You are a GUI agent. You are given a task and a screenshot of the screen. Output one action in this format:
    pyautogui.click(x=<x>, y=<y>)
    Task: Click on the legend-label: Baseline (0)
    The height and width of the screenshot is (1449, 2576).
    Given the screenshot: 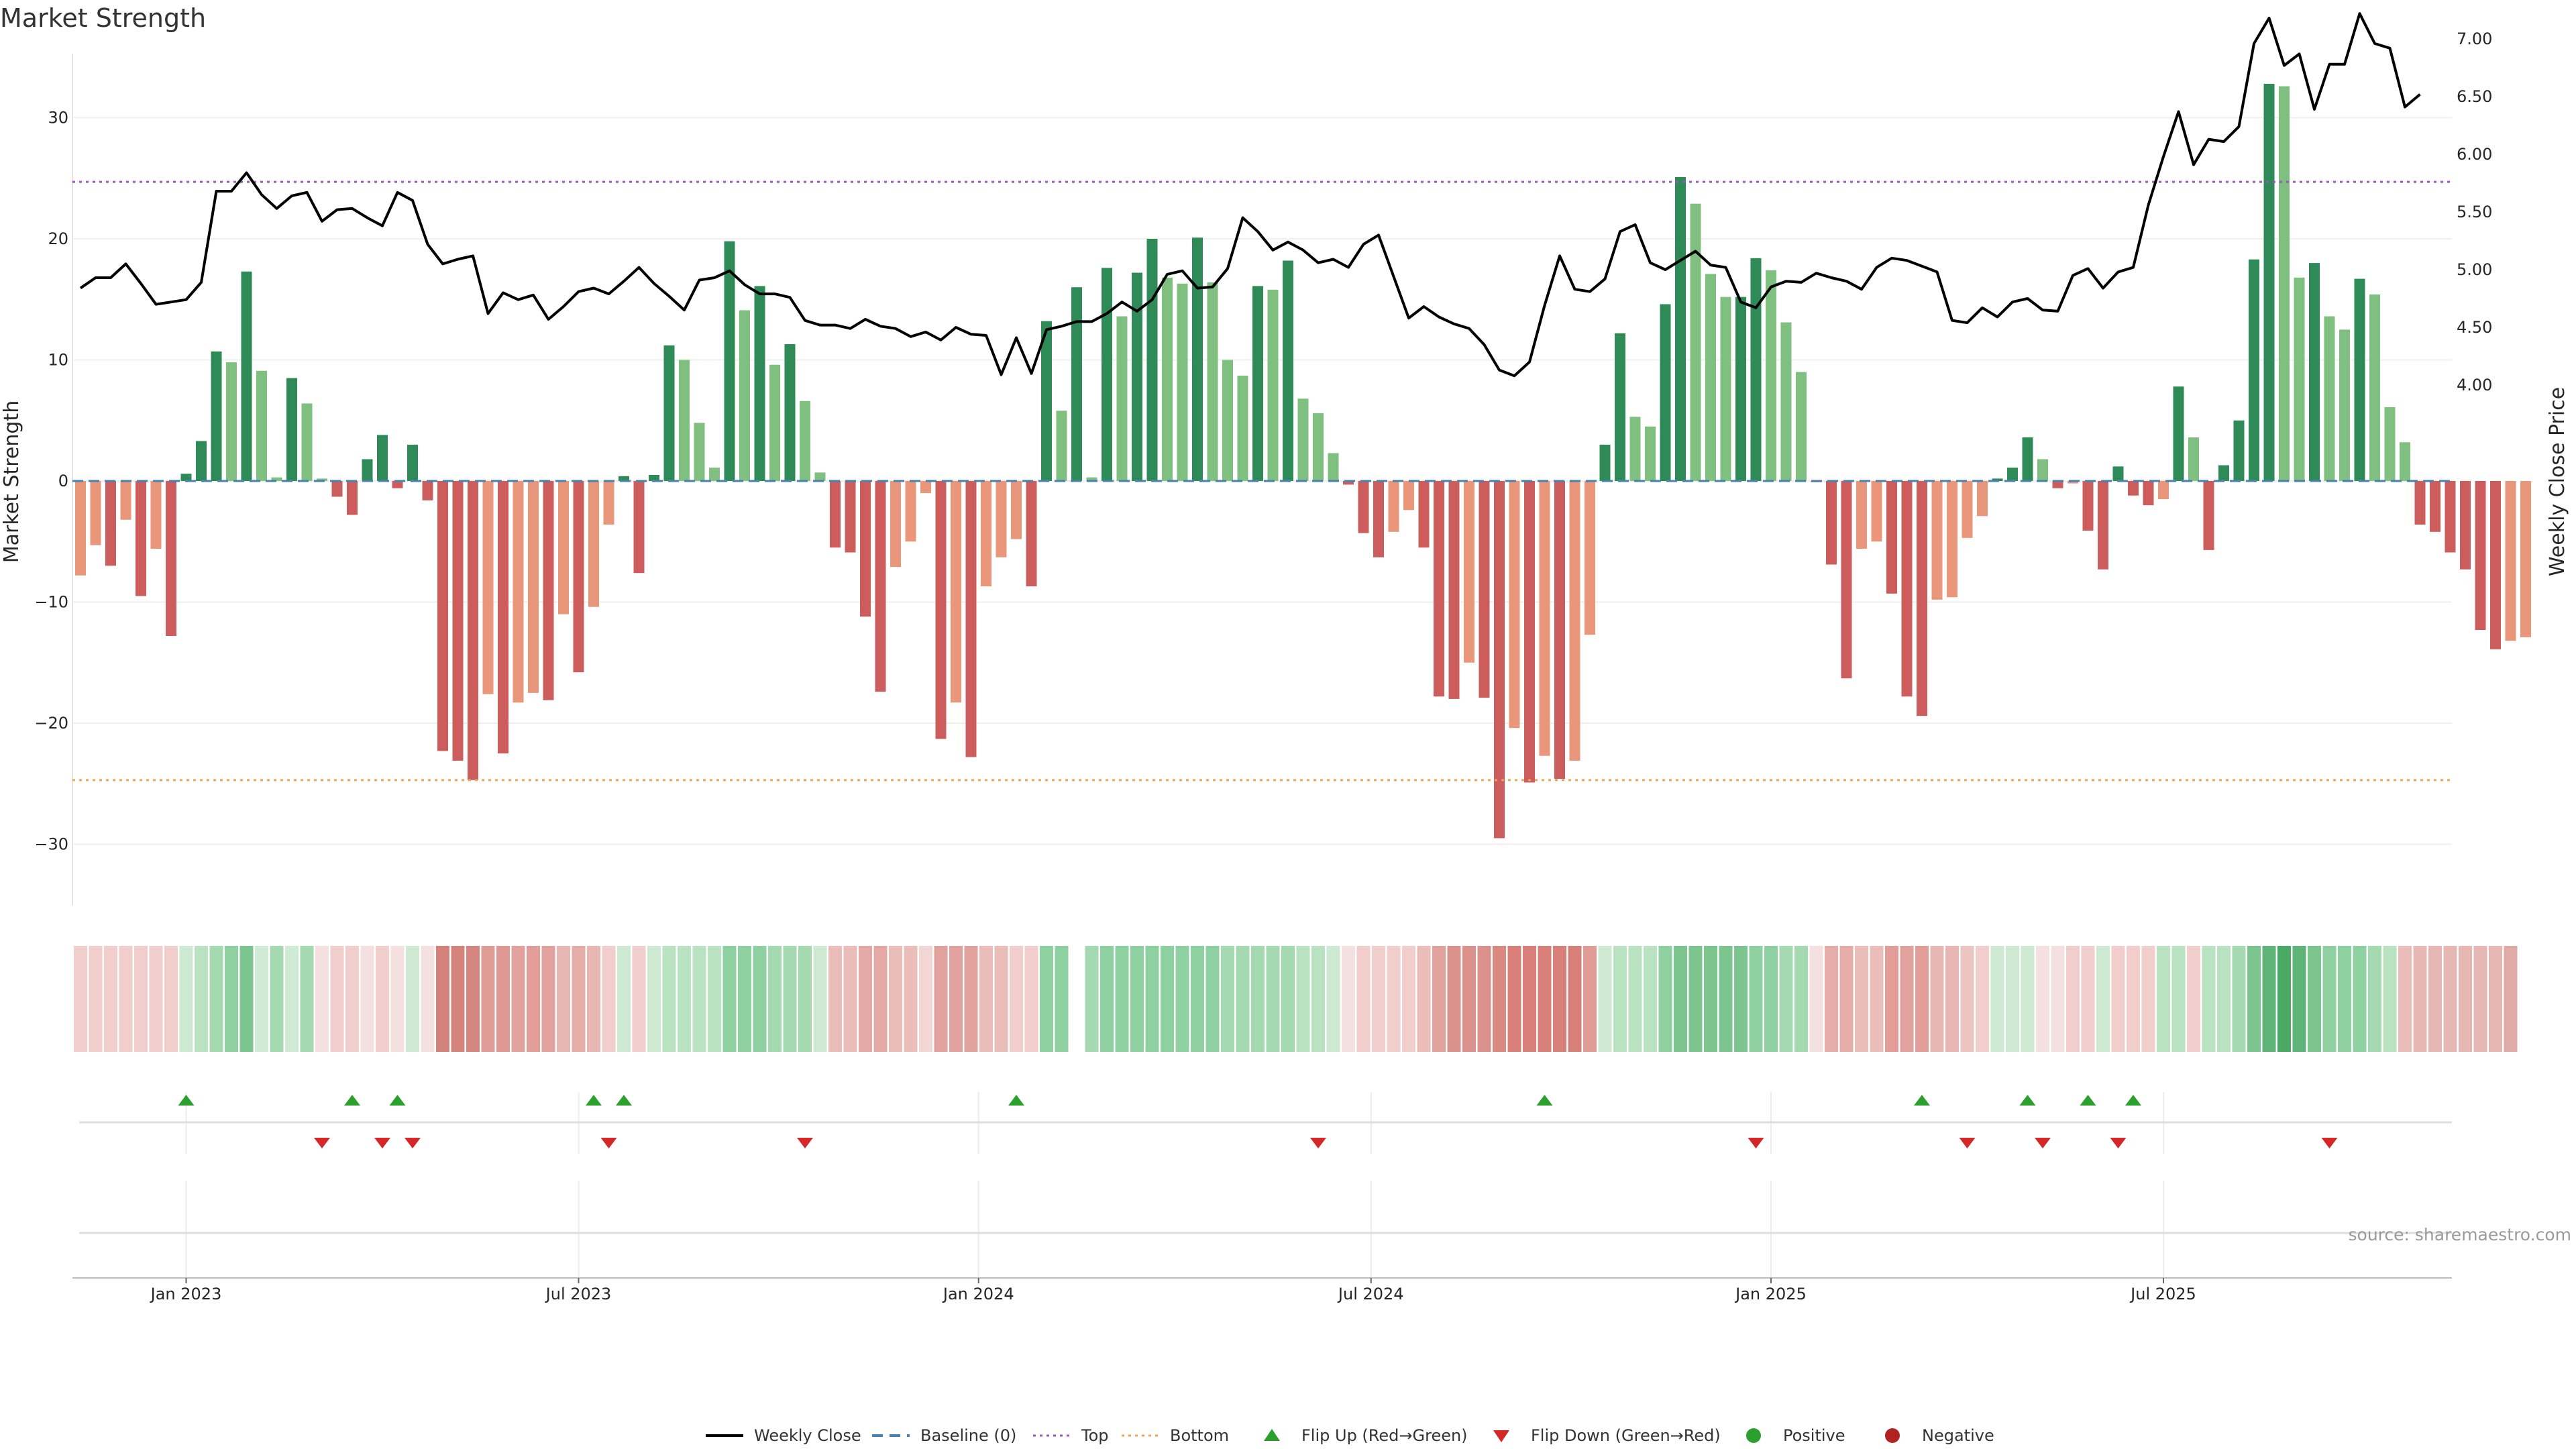 What is the action you would take?
    pyautogui.click(x=968, y=1435)
    